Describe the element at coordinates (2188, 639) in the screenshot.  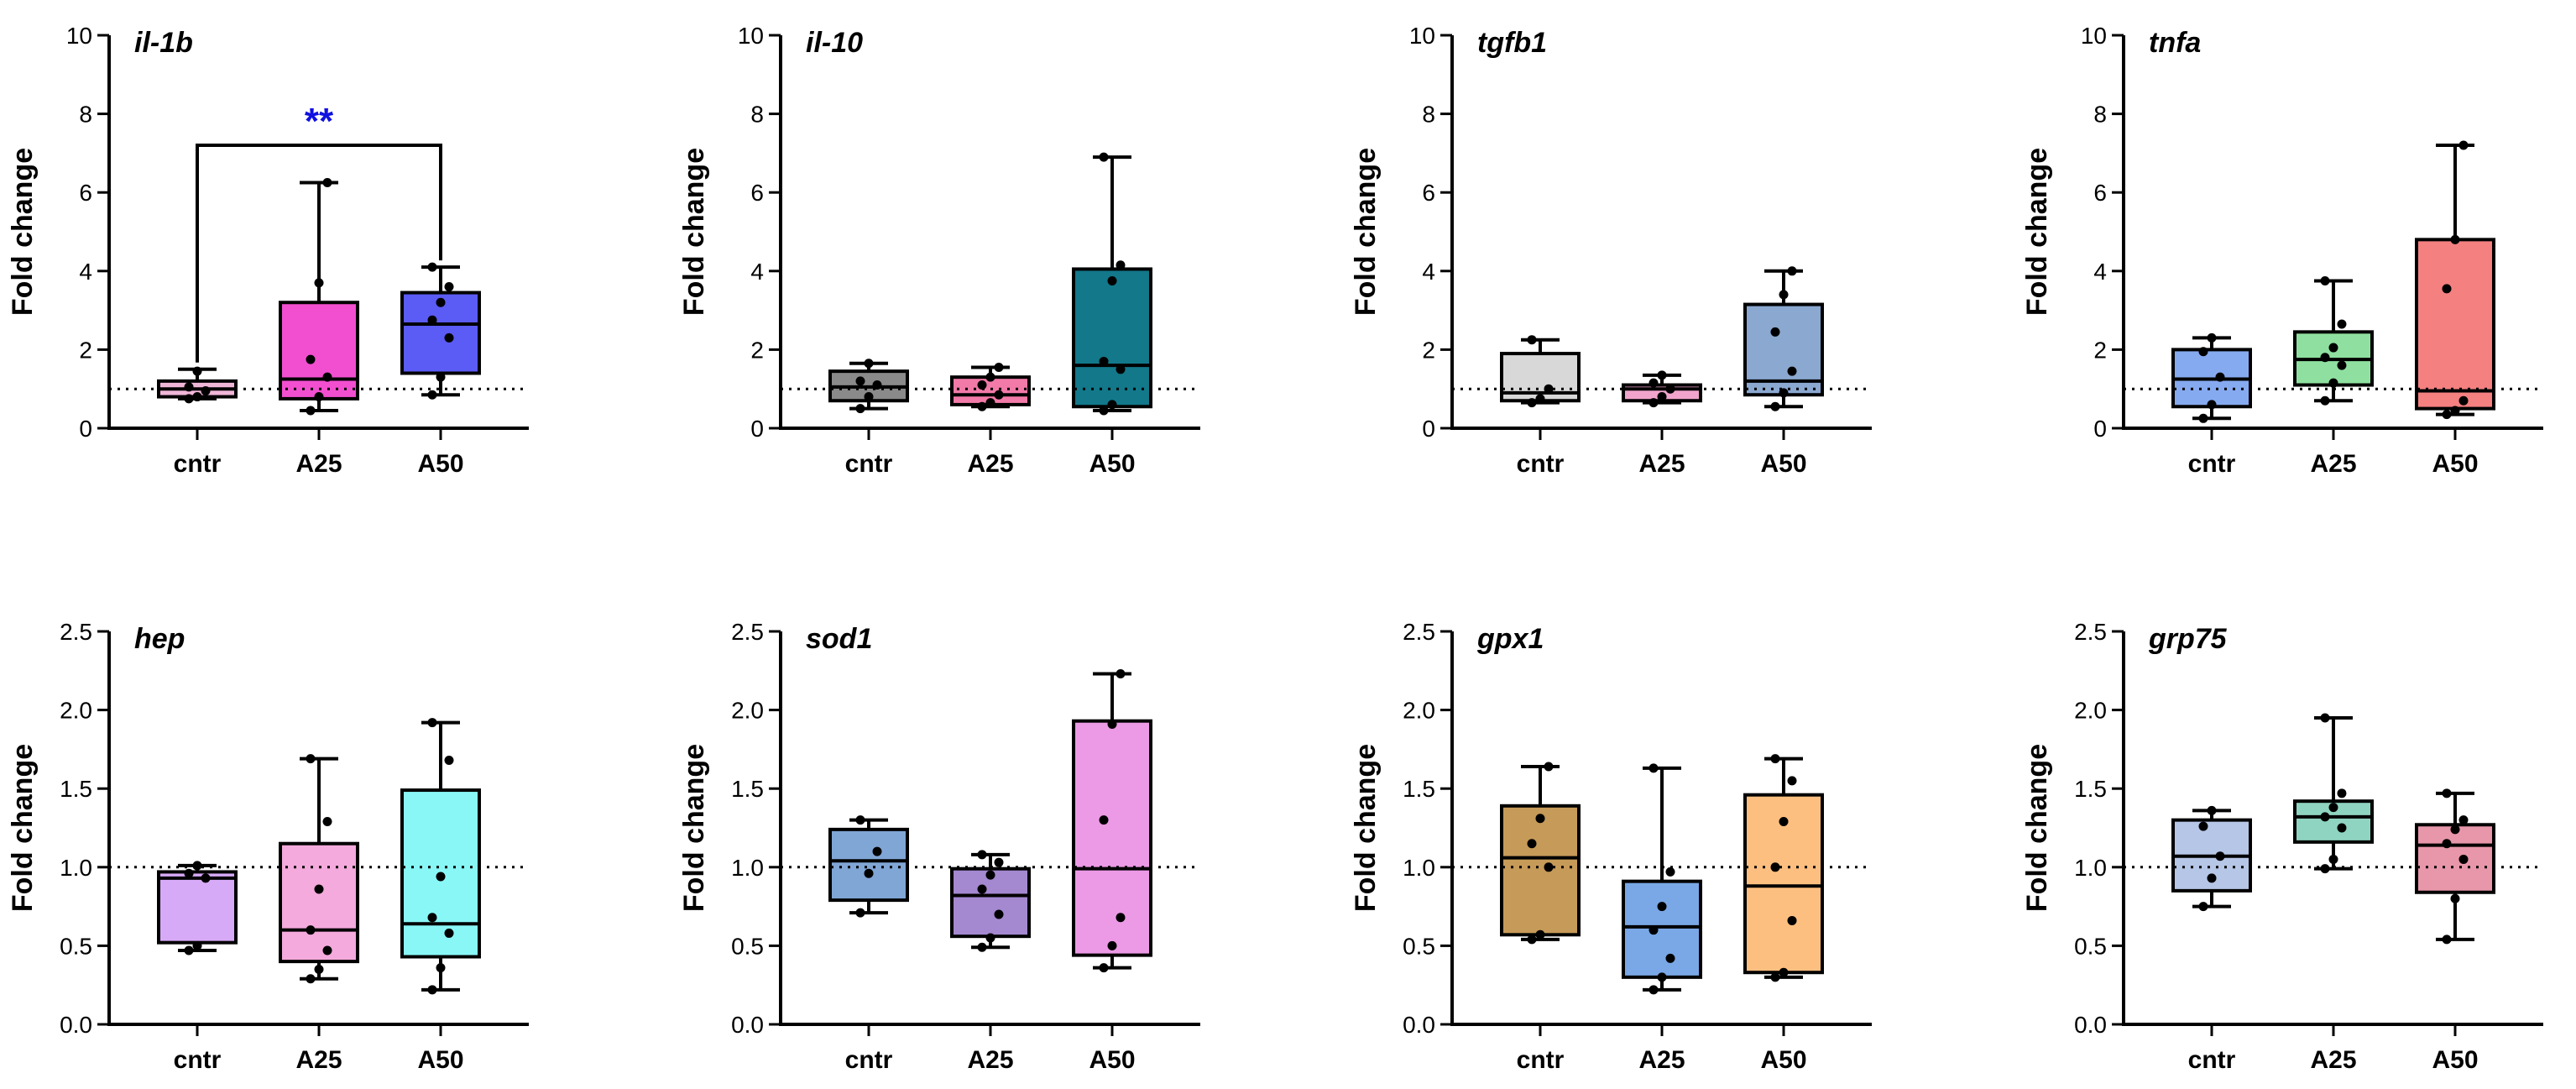
I see `chart-title: grp75` at that location.